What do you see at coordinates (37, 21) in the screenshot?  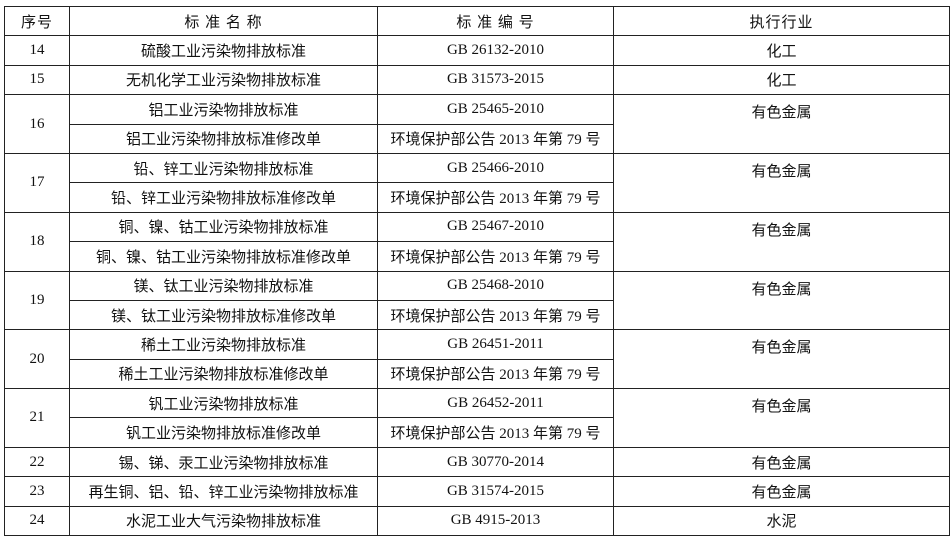 I see `header-no: 序号` at bounding box center [37, 21].